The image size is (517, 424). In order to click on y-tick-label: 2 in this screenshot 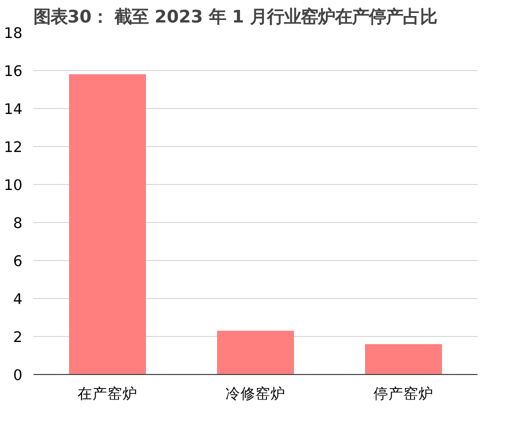, I will do `click(18, 337)`.